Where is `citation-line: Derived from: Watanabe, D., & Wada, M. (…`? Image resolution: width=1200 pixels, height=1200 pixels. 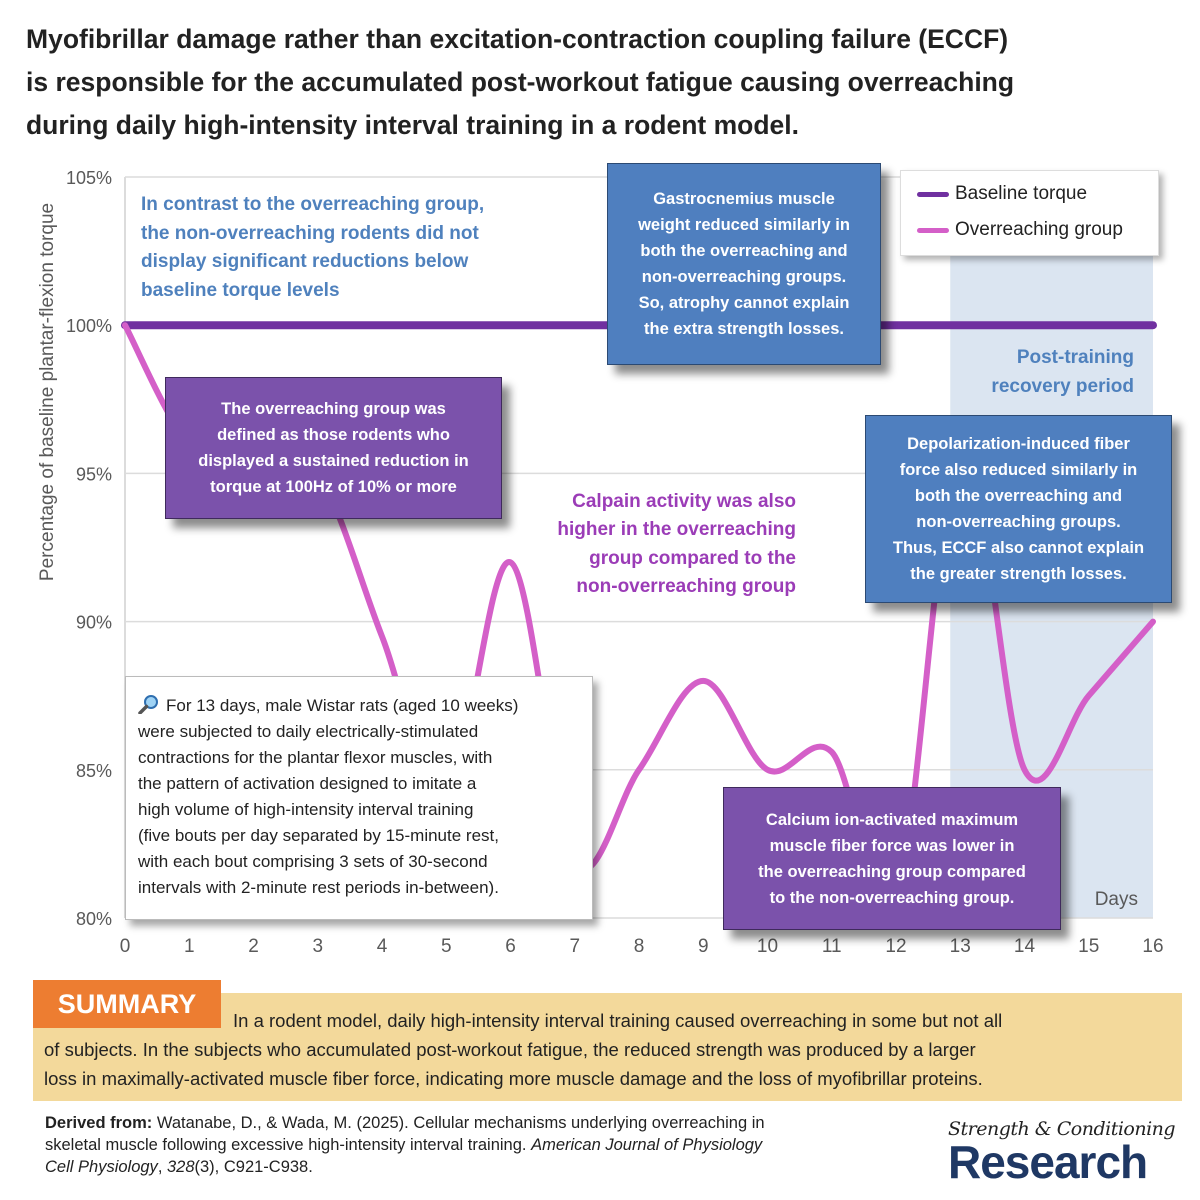
citation-line: Derived from: Watanabe, D., & Wada, M. (… is located at coordinates (405, 1123).